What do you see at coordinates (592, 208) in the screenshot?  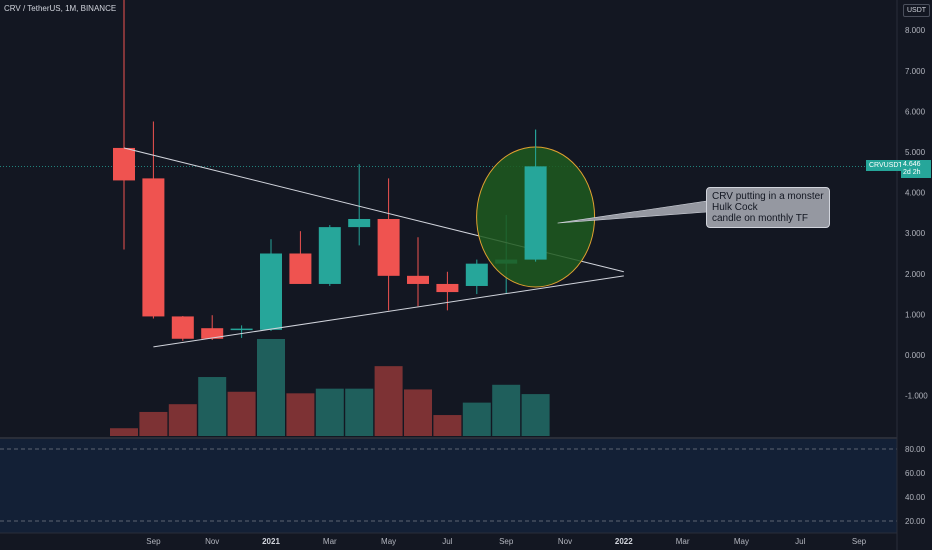 I see `highlight-layer` at bounding box center [592, 208].